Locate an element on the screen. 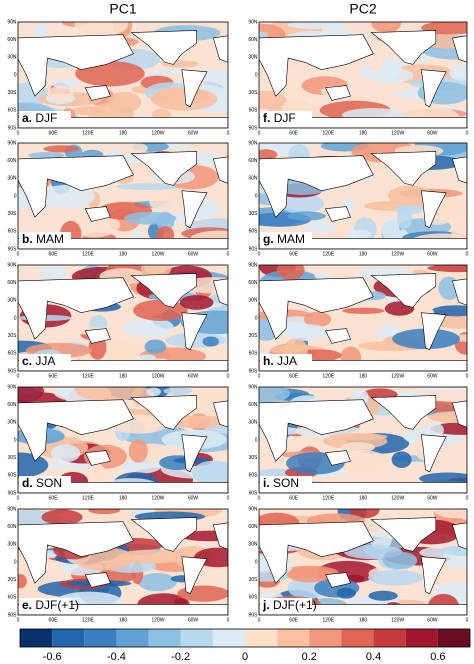 The height and width of the screenshot is (664, 474). map-field is located at coordinates (123, 562).